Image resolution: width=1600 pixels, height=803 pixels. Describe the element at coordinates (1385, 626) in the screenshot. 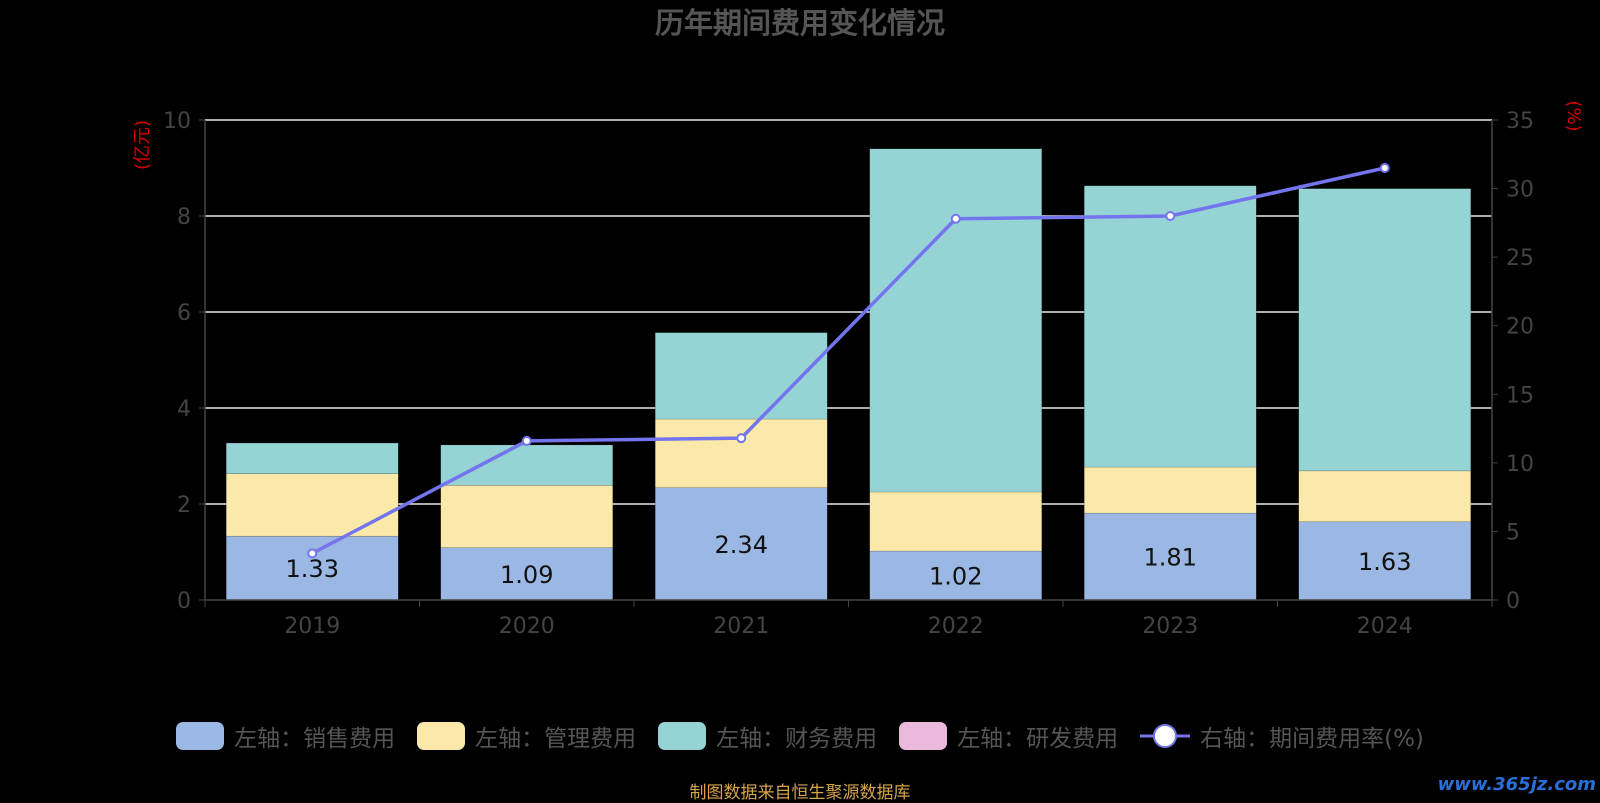

I see `x-tick-label: 2024` at that location.